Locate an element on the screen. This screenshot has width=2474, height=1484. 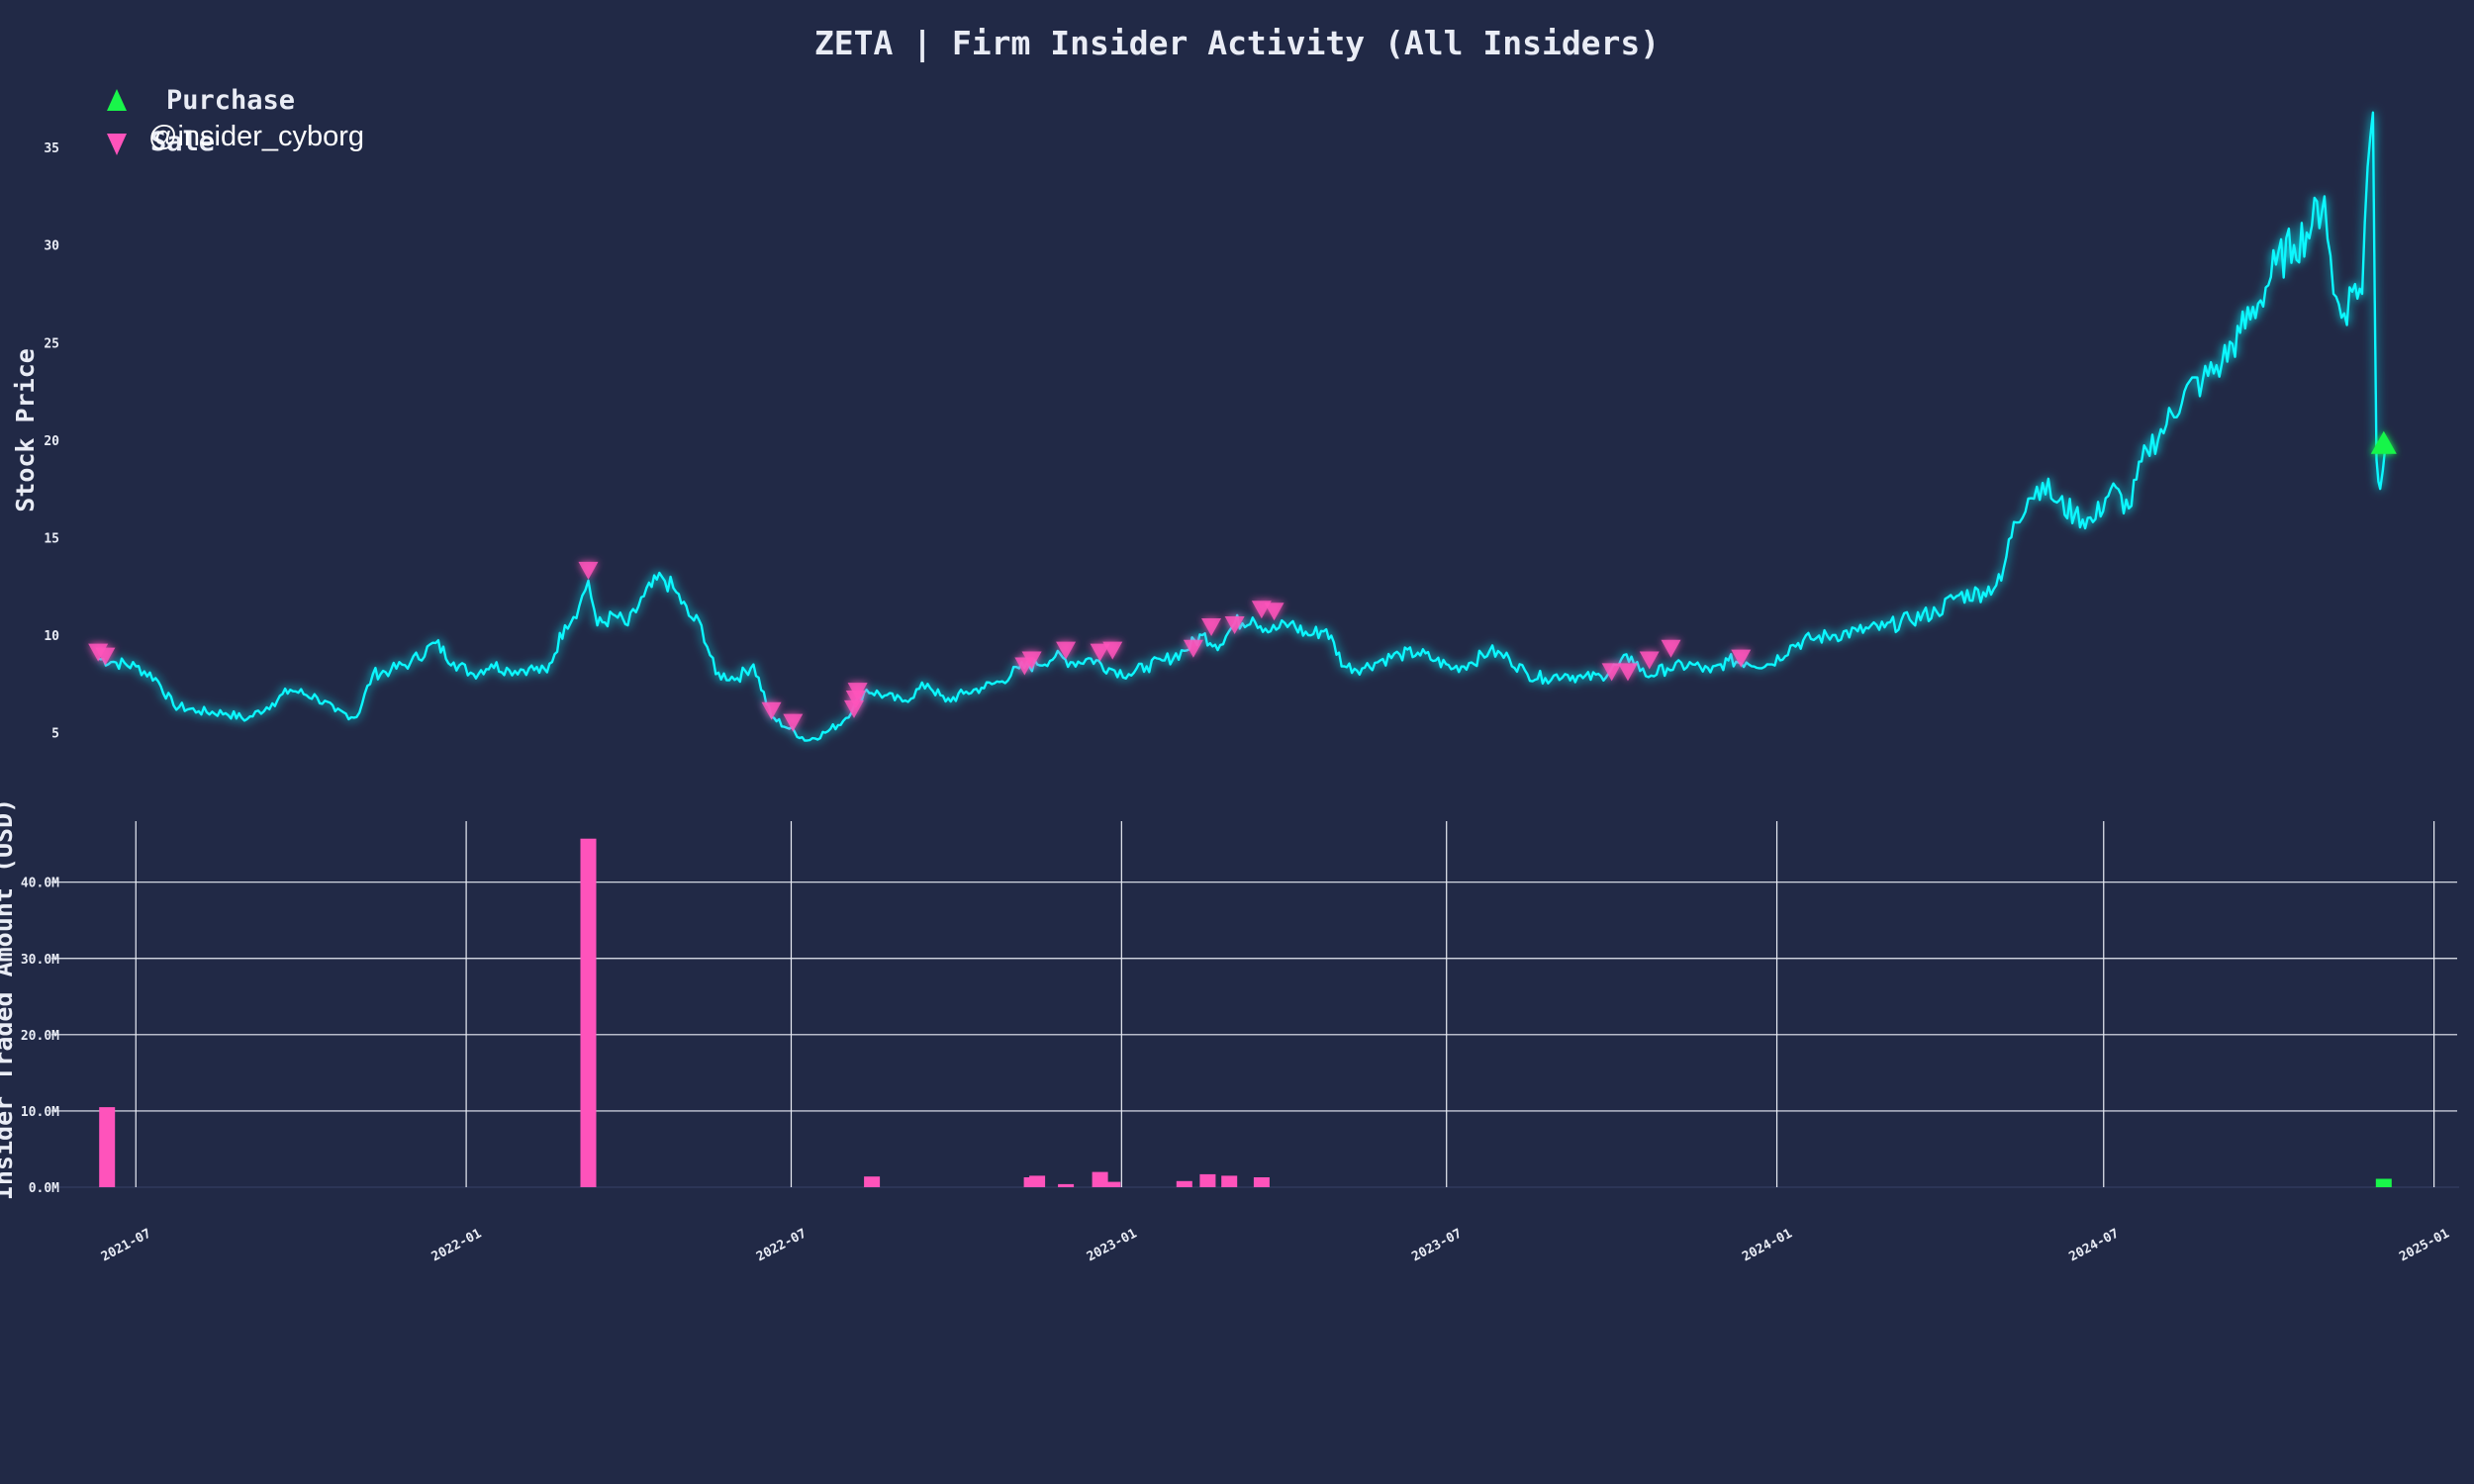
price-y-tick-5: 30 is located at coordinates (52, 246).